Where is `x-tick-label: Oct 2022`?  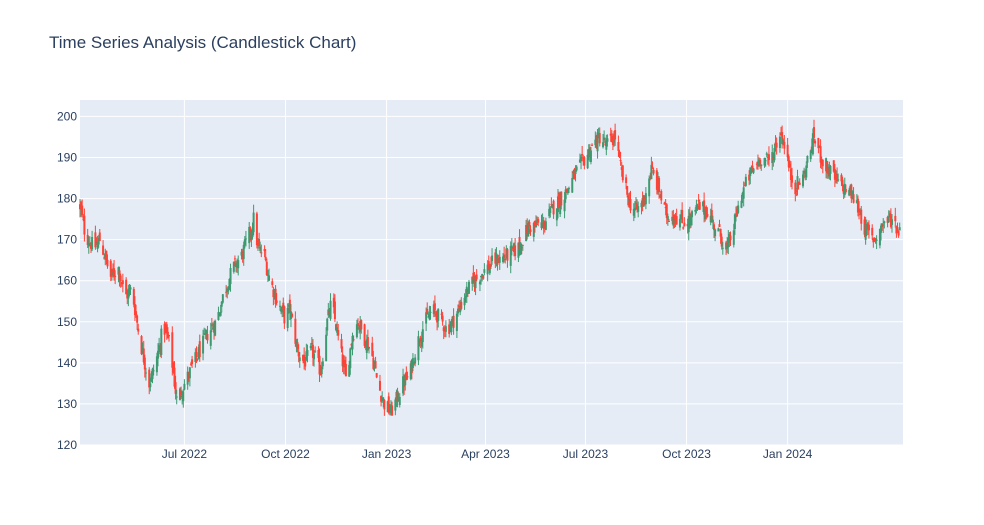 x-tick-label: Oct 2022 is located at coordinates (285, 454).